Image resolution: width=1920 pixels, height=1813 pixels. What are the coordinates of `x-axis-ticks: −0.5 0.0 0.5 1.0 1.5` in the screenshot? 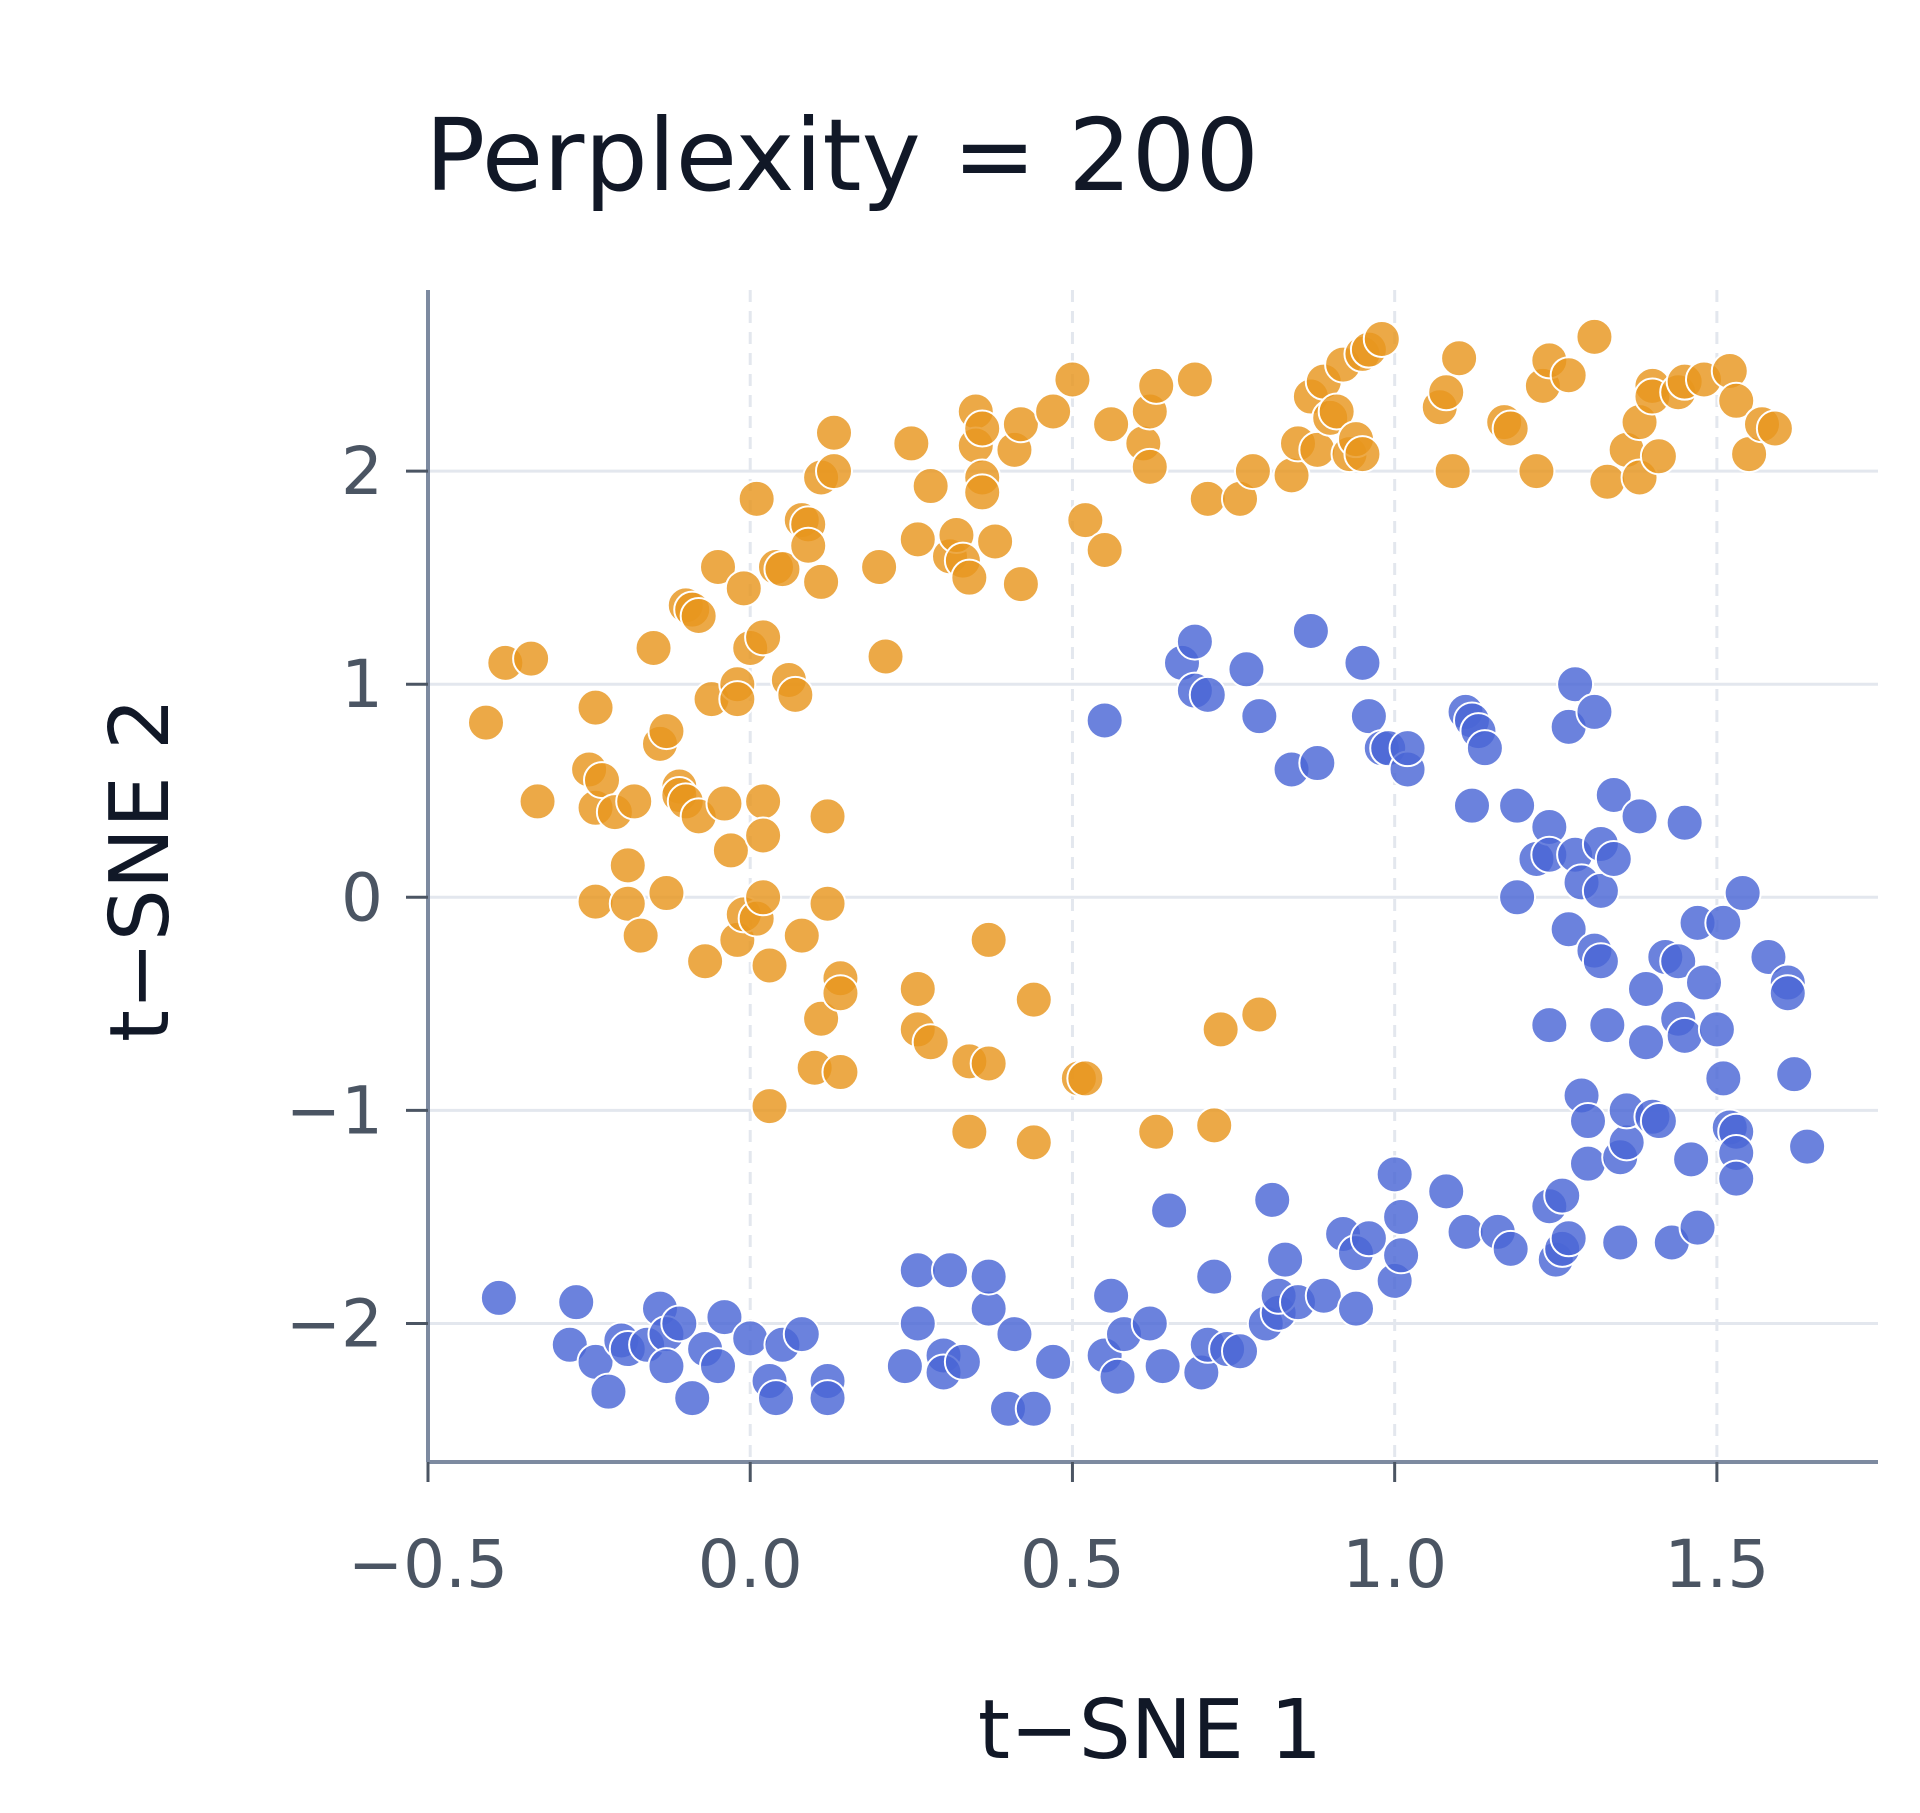 It's located at (1058, 1532).